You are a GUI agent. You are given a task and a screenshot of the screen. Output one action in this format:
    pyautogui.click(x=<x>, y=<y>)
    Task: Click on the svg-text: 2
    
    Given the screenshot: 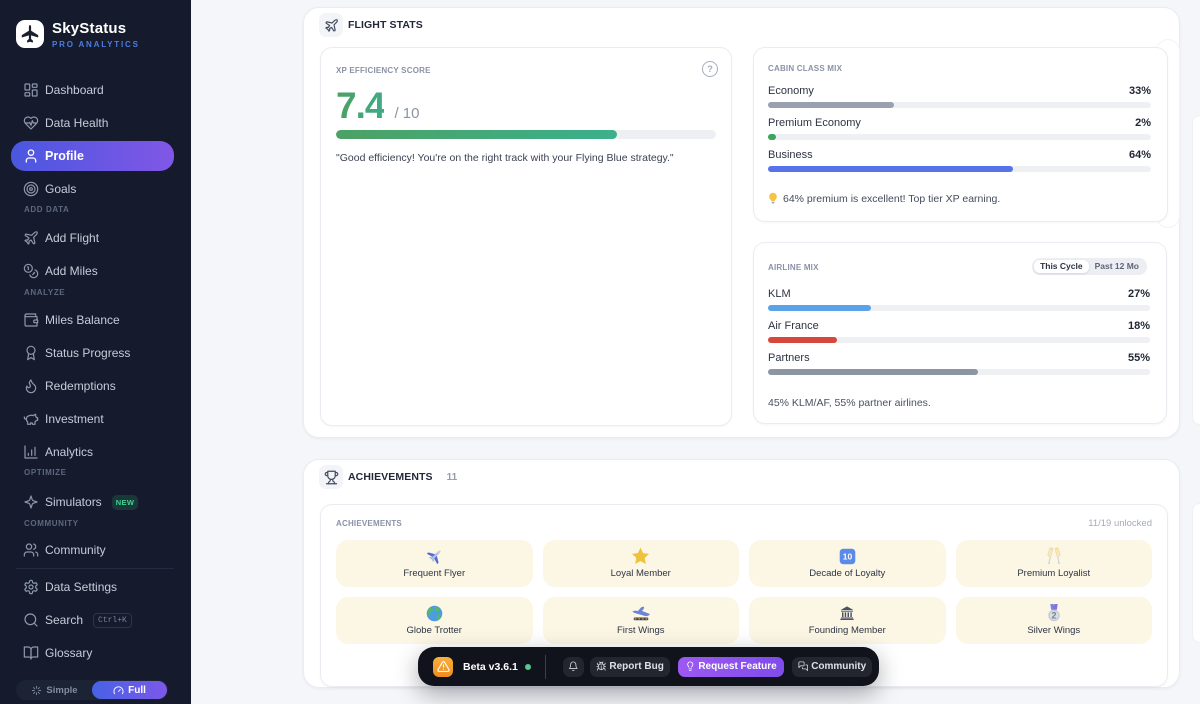 What is the action you would take?
    pyautogui.click(x=1053, y=616)
    